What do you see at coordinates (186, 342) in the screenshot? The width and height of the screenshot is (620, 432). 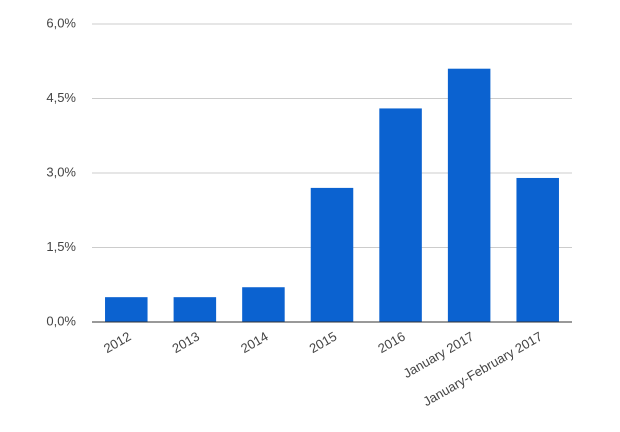 I see `x-tick-label: 2013` at bounding box center [186, 342].